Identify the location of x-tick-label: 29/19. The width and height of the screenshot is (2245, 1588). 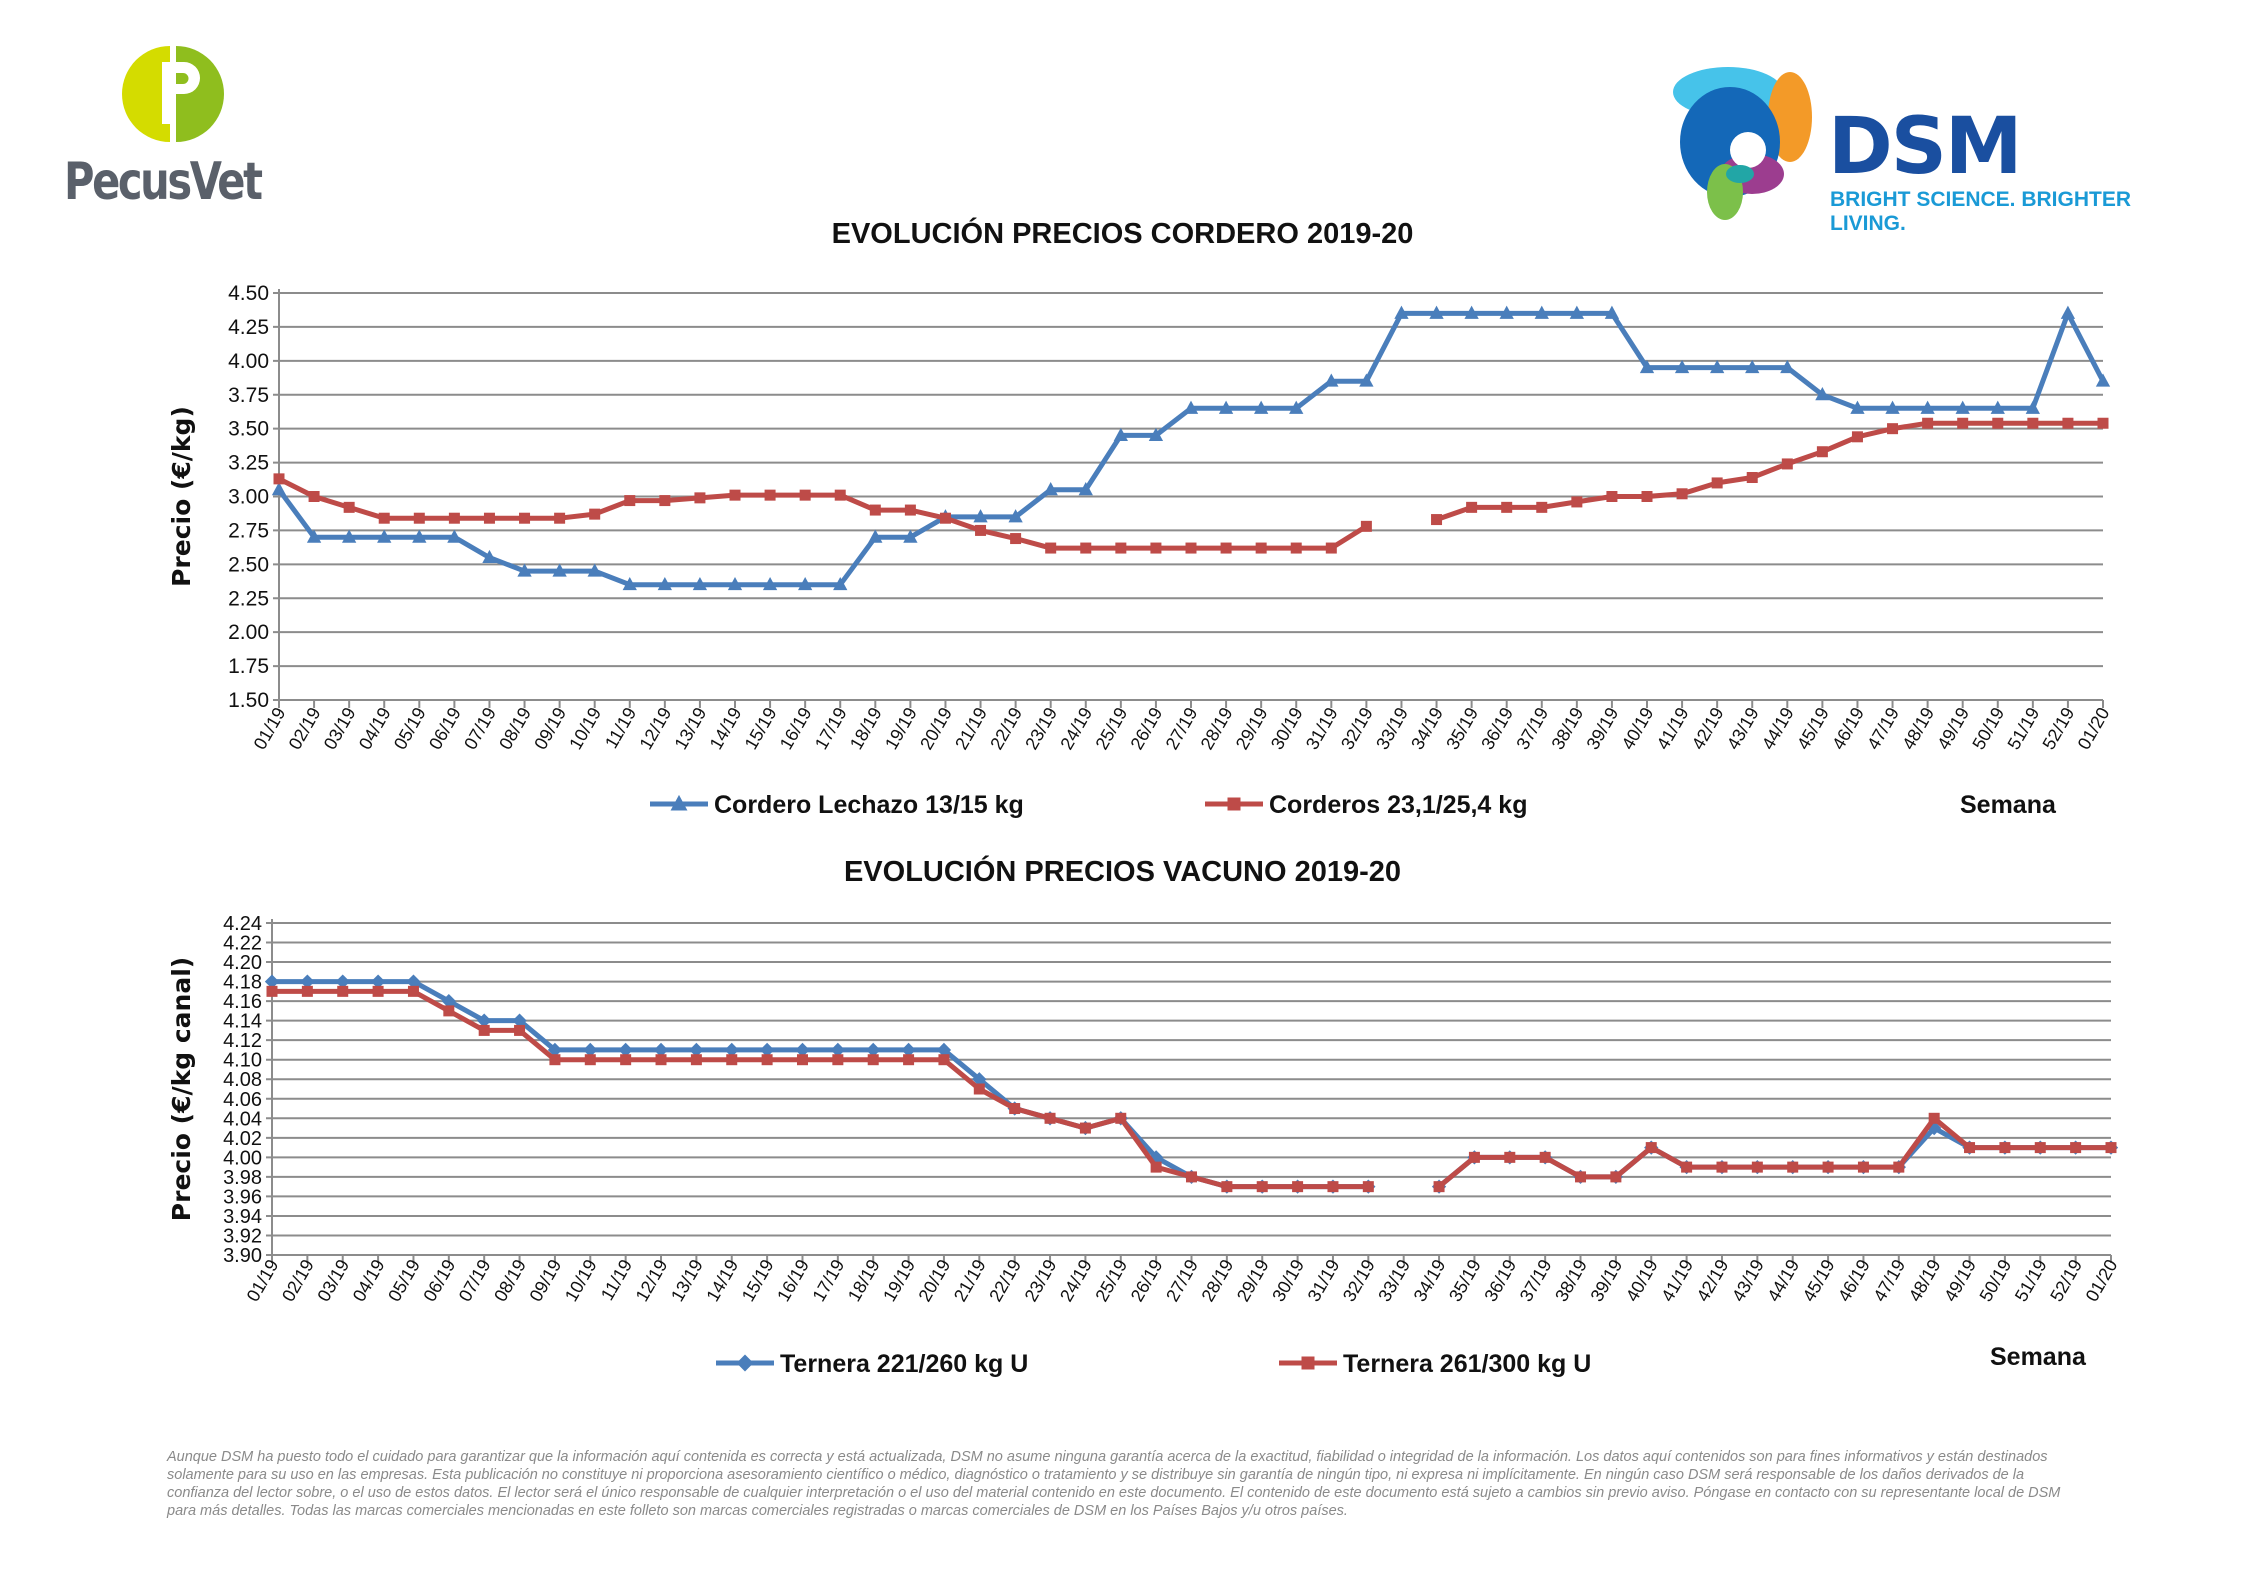
(1253, 1280).